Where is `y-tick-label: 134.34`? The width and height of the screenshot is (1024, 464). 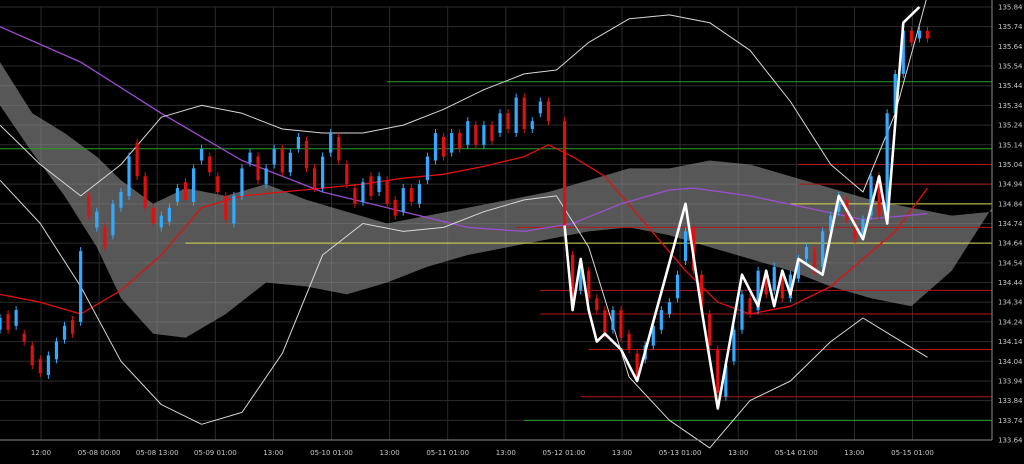
y-tick-label: 134.34 is located at coordinates (1010, 303).